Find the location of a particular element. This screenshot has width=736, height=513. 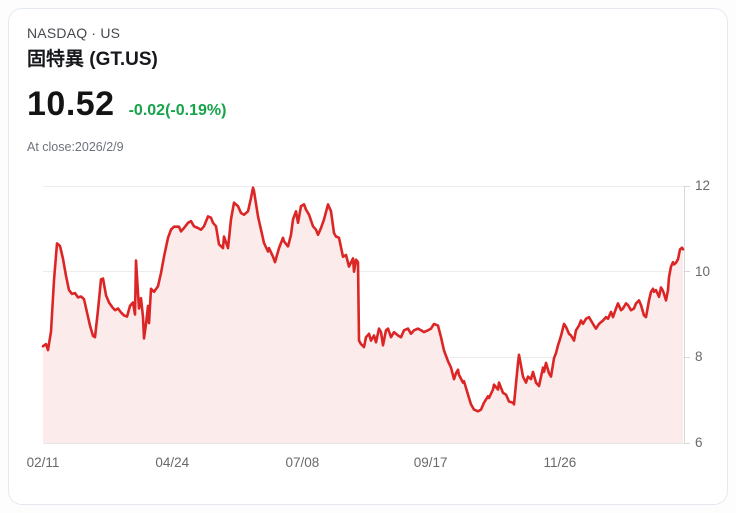

y-axis-label: 8 is located at coordinates (699, 357).